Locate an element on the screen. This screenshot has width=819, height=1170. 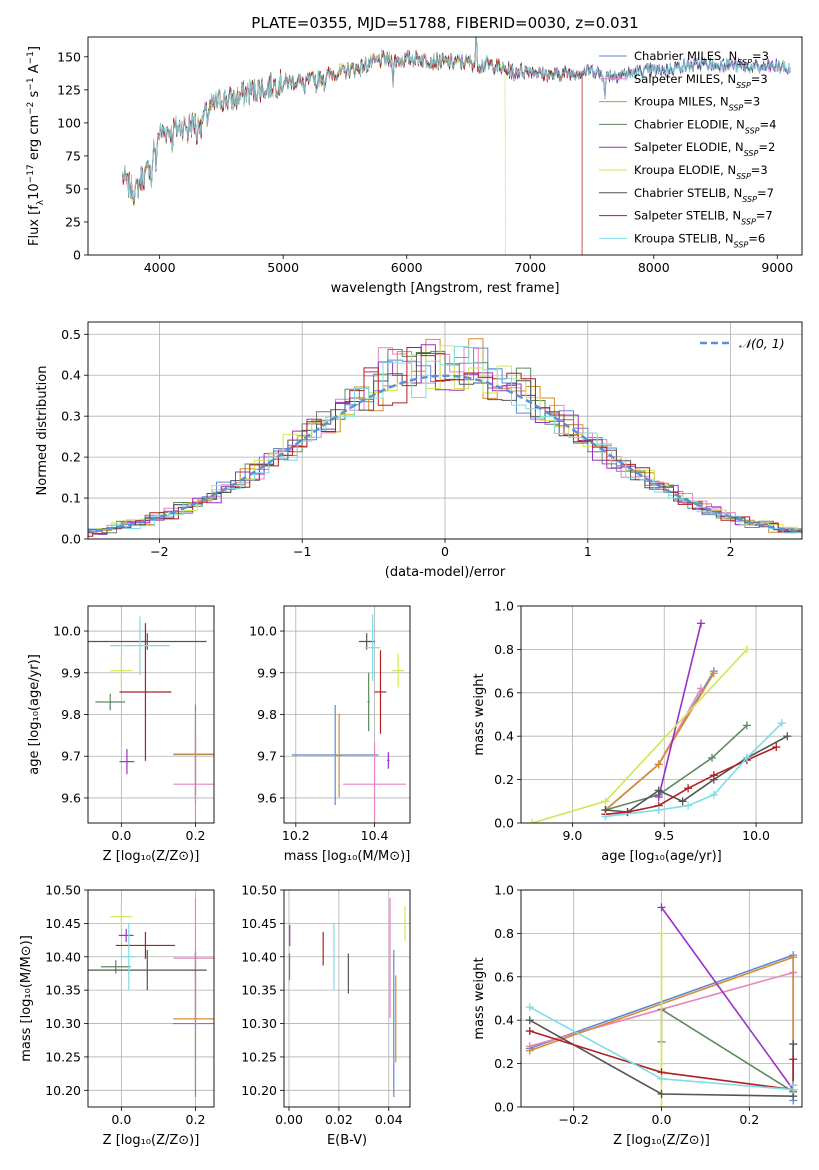
legend-label-text: Chabrier ELODIE, N is located at coordinates (689, 124).